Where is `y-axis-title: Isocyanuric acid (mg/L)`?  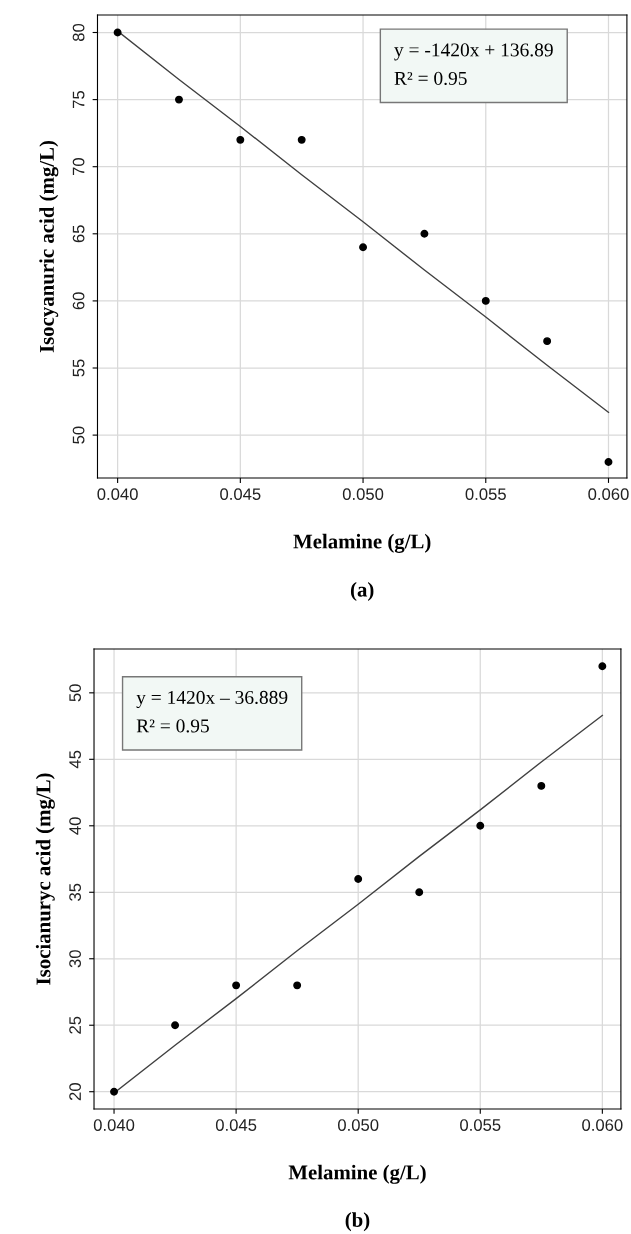
y-axis-title: Isocyanuric acid (mg/L) is located at coordinates (49, 246).